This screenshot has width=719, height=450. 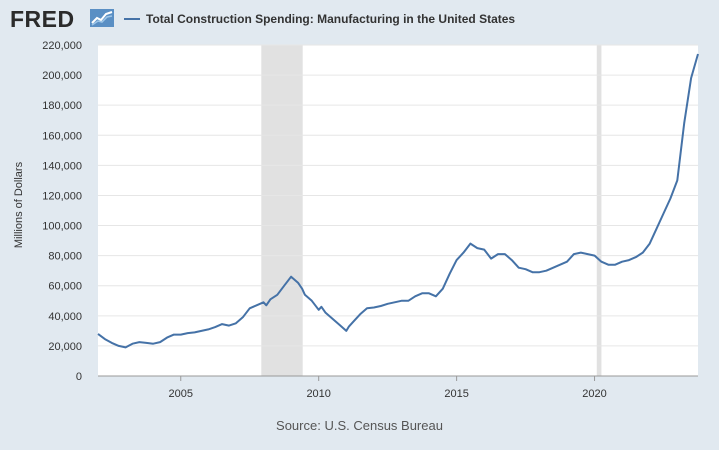 What do you see at coordinates (65, 287) in the screenshot?
I see `y-tick-label: 60,000` at bounding box center [65, 287].